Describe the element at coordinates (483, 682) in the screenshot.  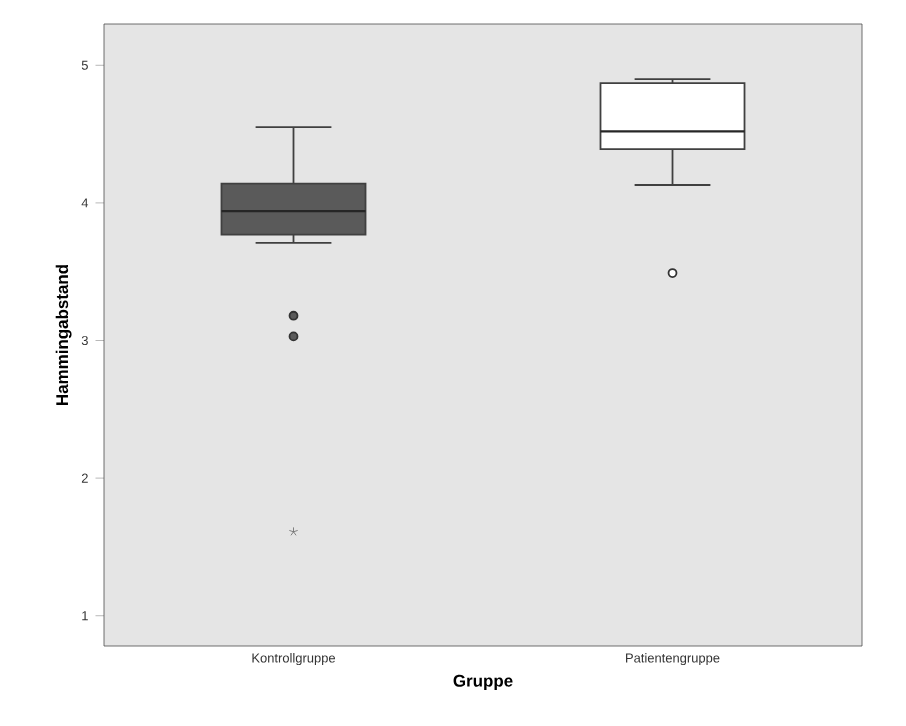
I see `x-axis-title: Gruppe` at that location.